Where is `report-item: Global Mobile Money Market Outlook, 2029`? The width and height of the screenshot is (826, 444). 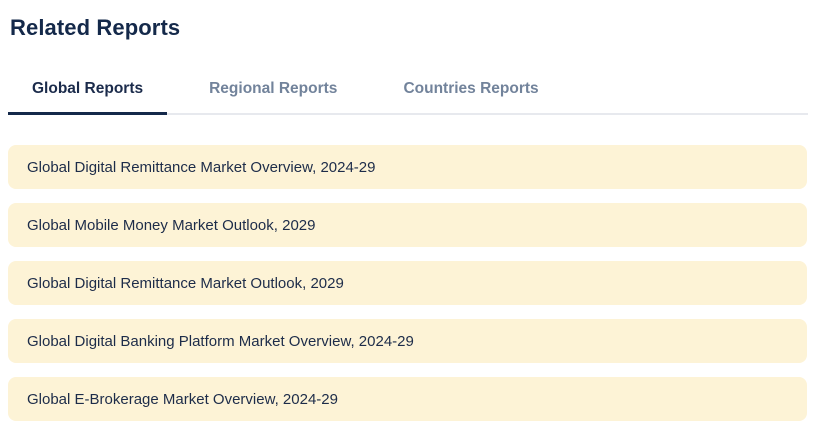 report-item: Global Mobile Money Market Outlook, 2029 is located at coordinates (407, 225).